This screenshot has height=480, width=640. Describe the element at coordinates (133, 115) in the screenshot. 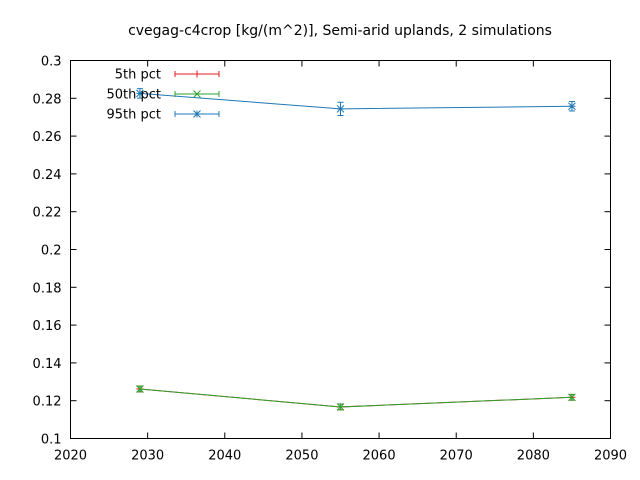

I see `legend-label: 95th pct` at that location.